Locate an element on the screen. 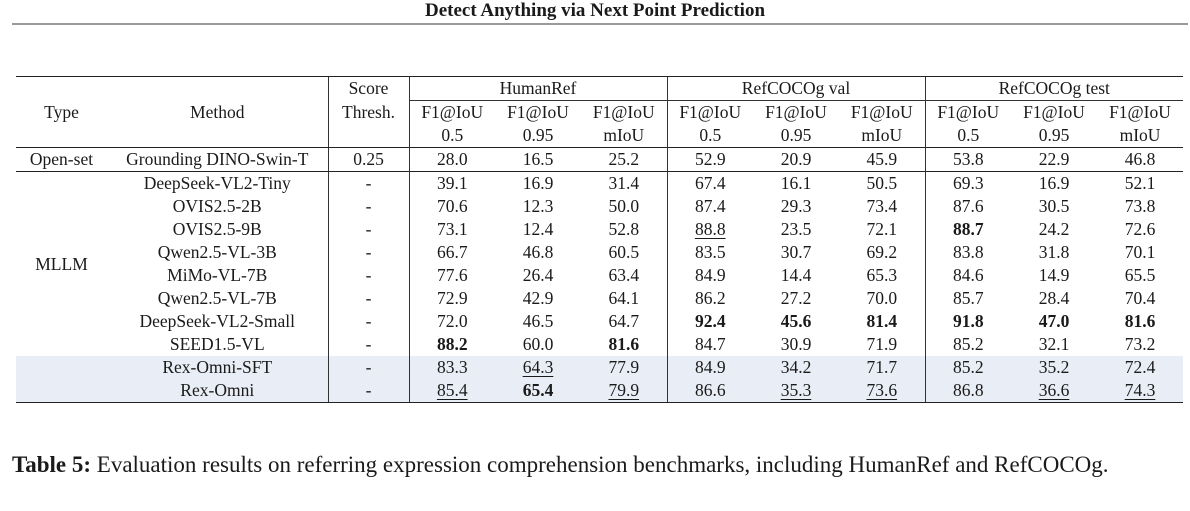 This screenshot has height=511, width=1190. subheader-test-f1-095: F1@IoU is located at coordinates (1054, 112).